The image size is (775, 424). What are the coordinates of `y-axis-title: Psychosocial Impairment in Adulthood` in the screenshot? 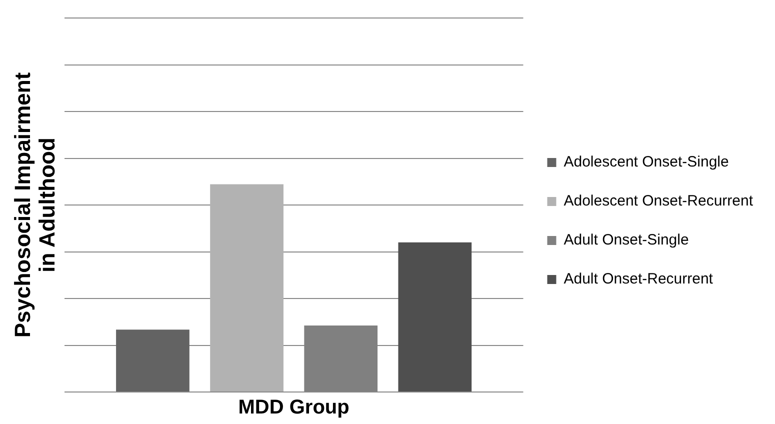 It's located at (35, 205).